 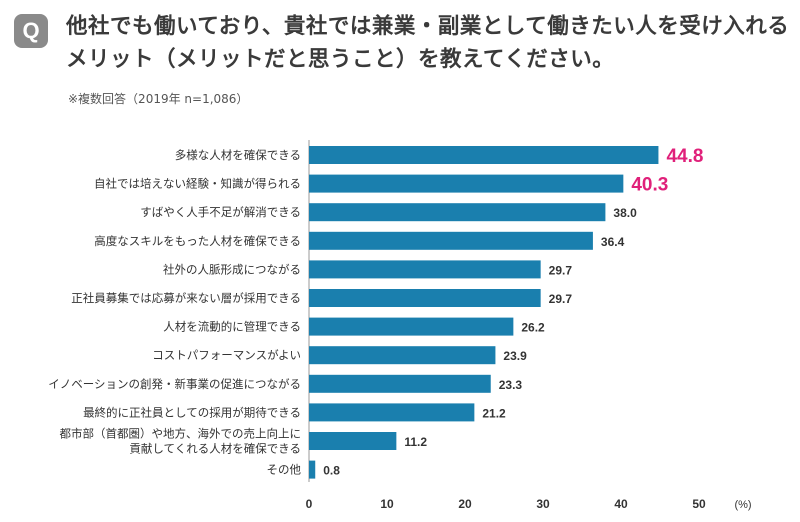 What do you see at coordinates (684, 156) in the screenshot?
I see `value-label-0: 44.8` at bounding box center [684, 156].